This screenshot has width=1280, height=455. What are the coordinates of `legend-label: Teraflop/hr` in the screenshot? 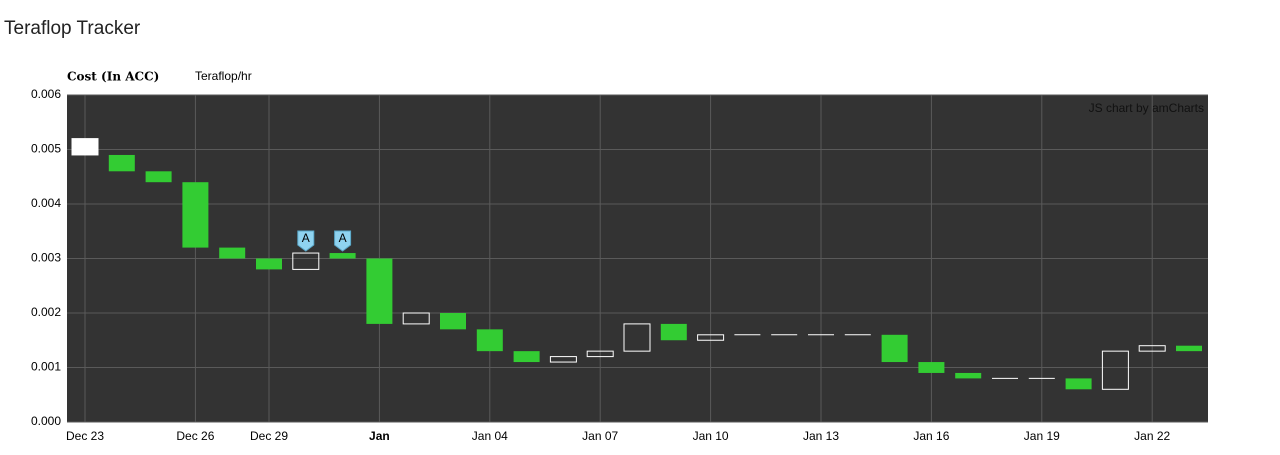 It's located at (223, 76).